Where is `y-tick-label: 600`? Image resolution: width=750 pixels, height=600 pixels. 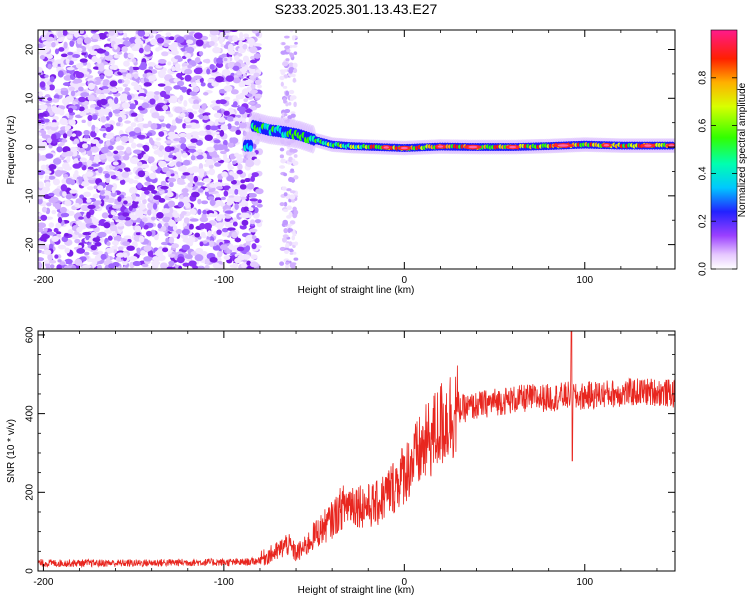
y-tick-label: 600 is located at coordinates (30, 334).